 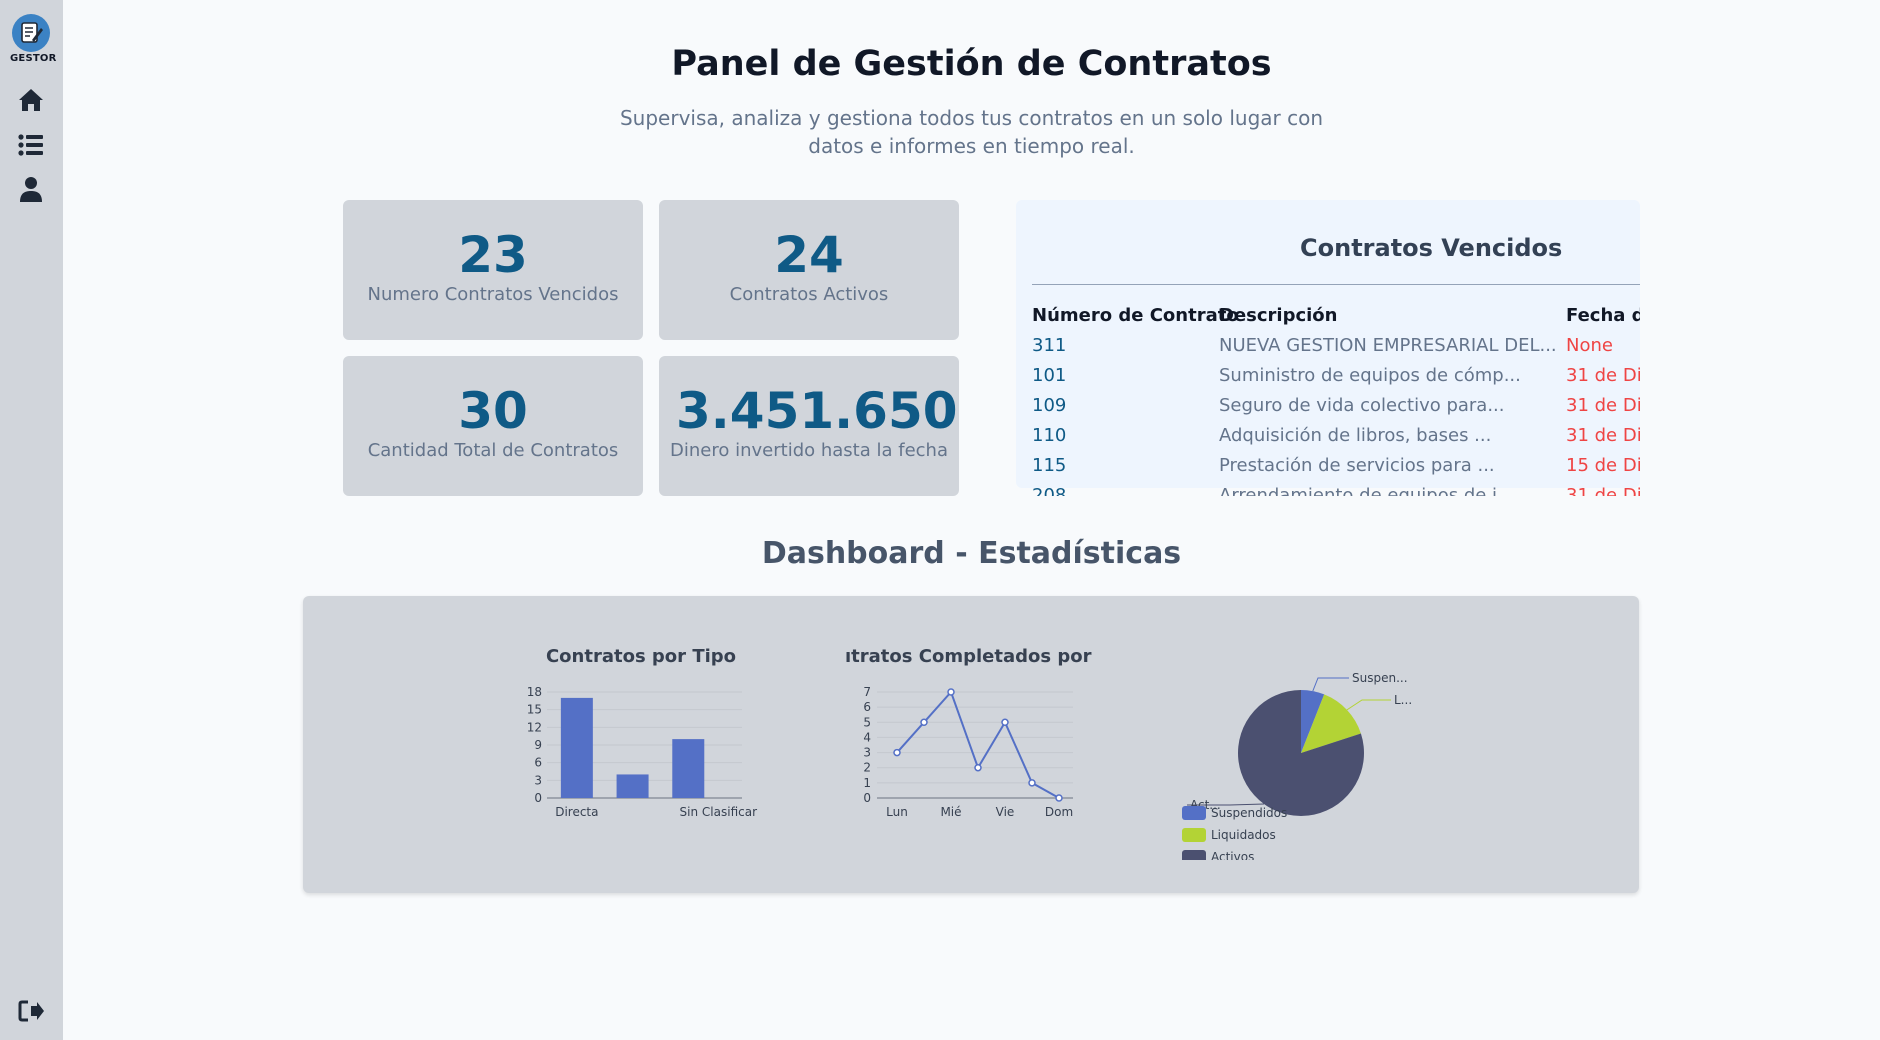 I want to click on x-tick-label: Sin Clasificar, so click(x=719, y=812).